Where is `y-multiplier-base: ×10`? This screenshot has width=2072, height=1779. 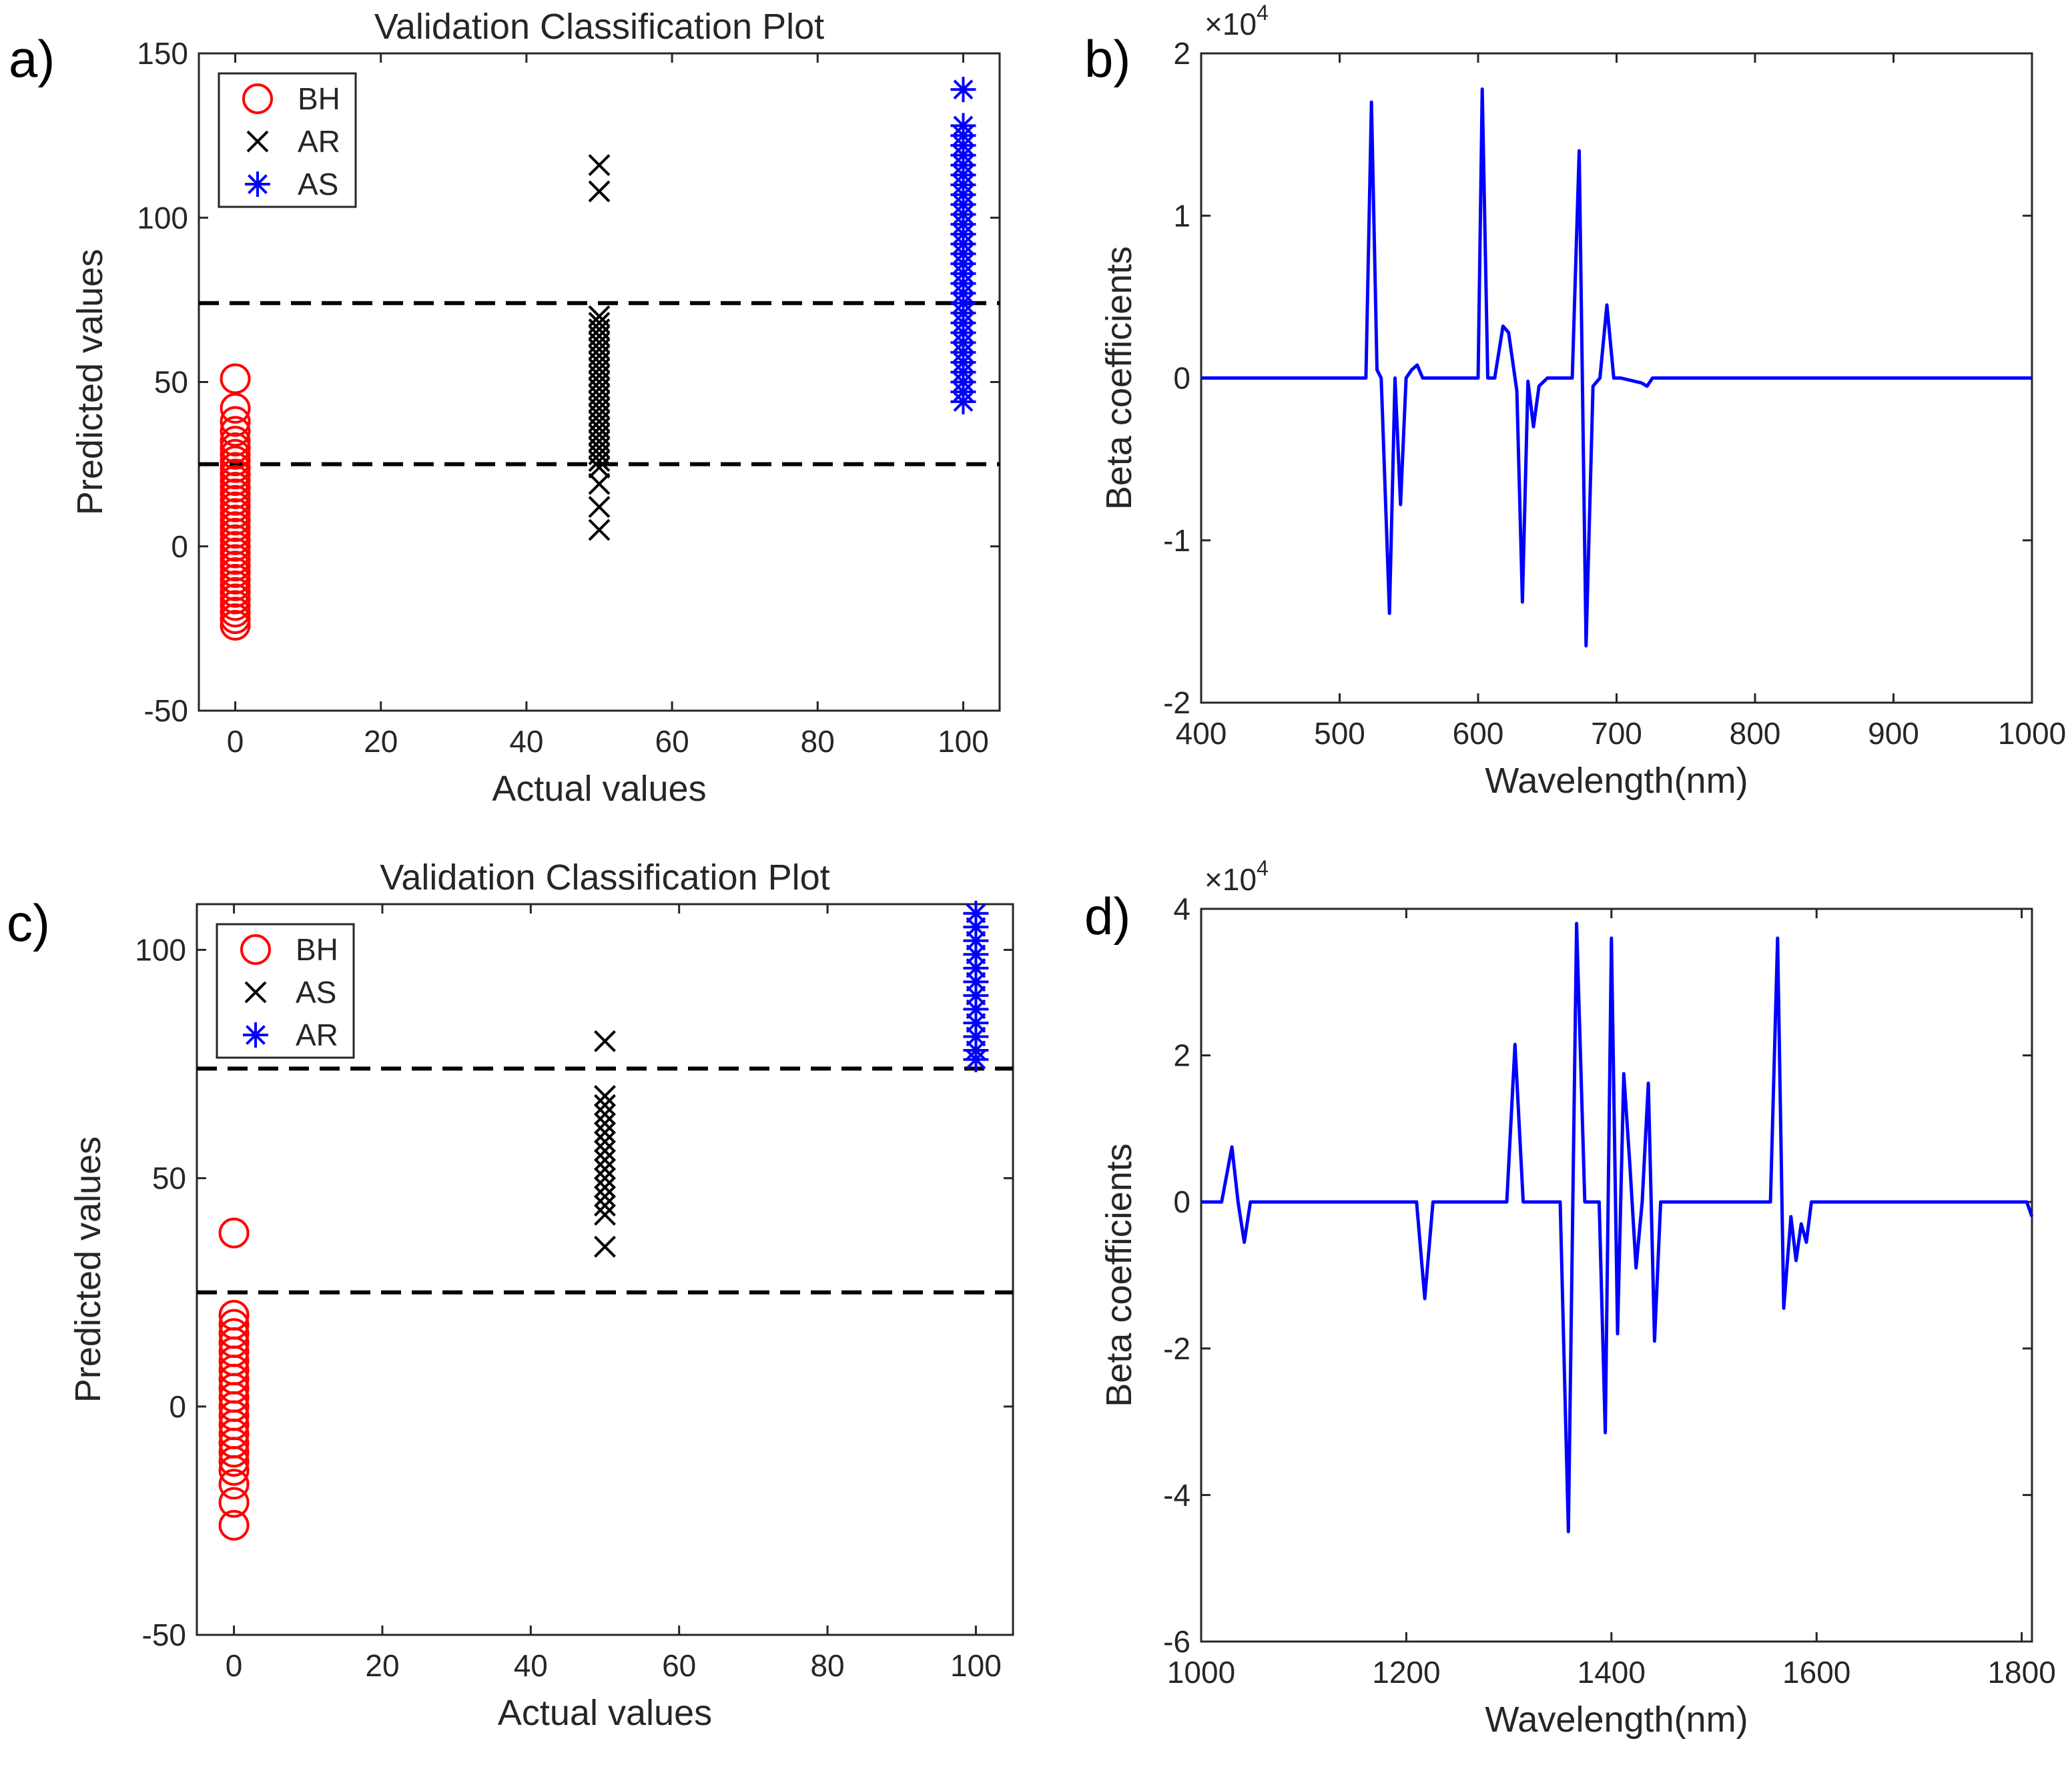 y-multiplier-base: ×10 is located at coordinates (1230, 879).